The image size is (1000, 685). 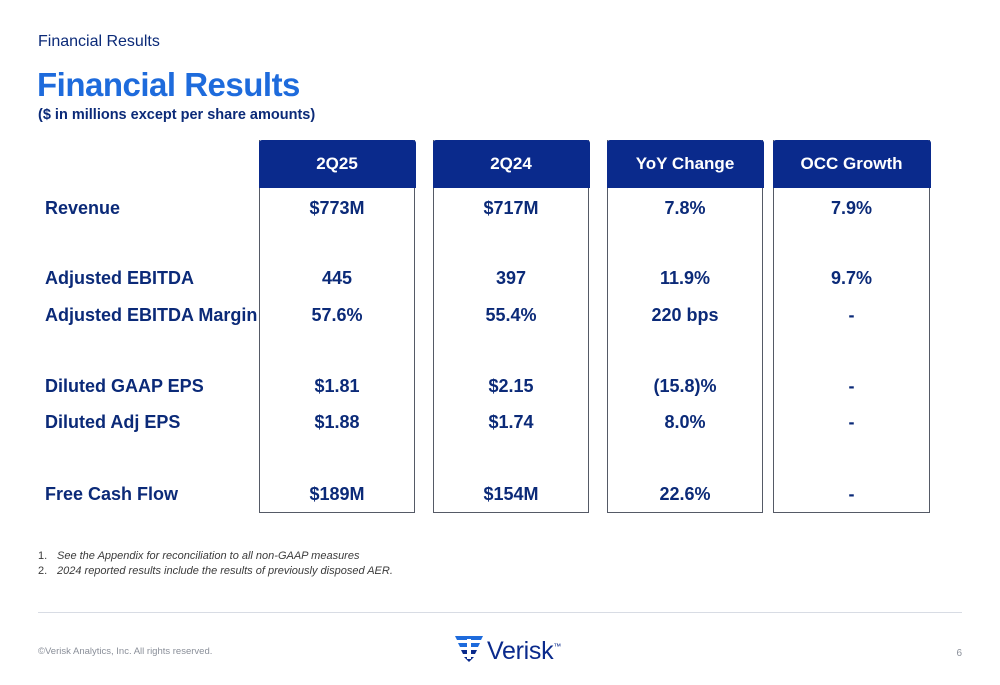 I want to click on column-2q25: 2Q25 $773M 445 57.6% $1.81 $1.88 $189M, so click(x=337, y=326).